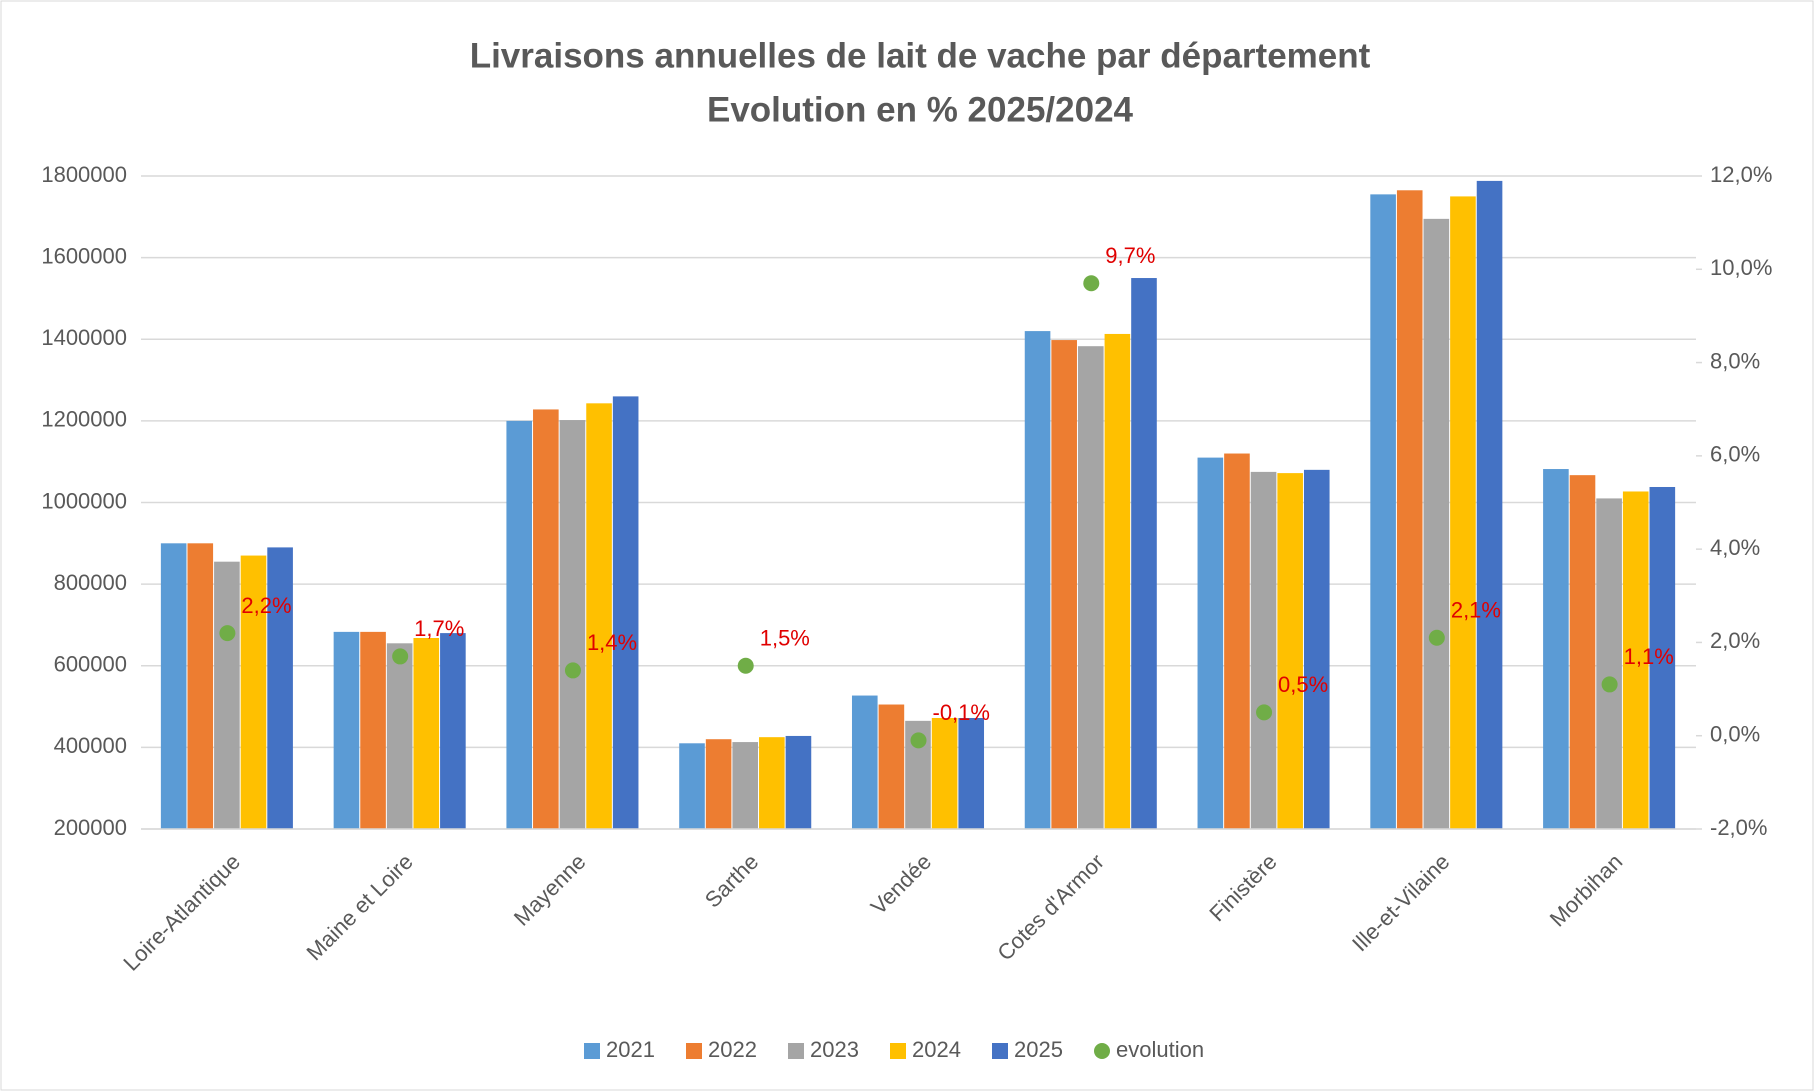  What do you see at coordinates (732, 1049) in the screenshot?
I see `legend-label: 2022` at bounding box center [732, 1049].